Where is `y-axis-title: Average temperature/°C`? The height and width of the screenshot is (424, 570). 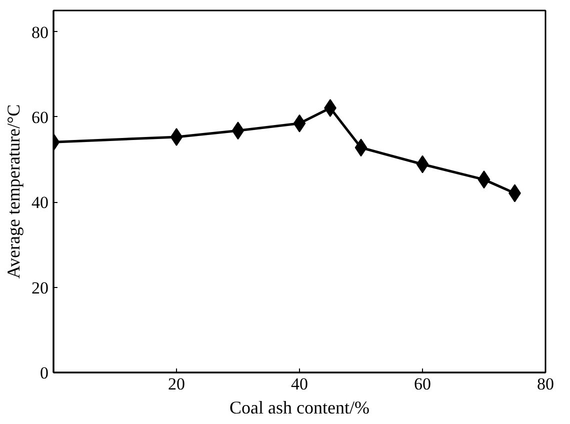
y-axis-title: Average temperature/°C is located at coordinates (14, 191).